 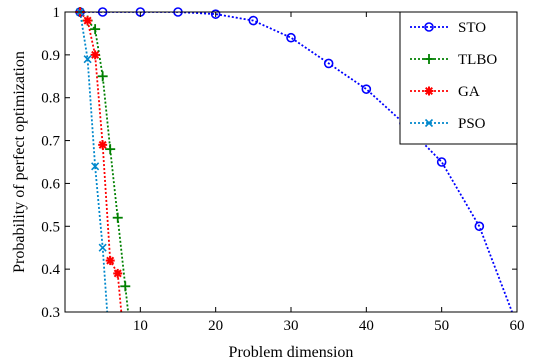 What do you see at coordinates (57, 13) in the screenshot?
I see `y-tick-label: 1` at bounding box center [57, 13].